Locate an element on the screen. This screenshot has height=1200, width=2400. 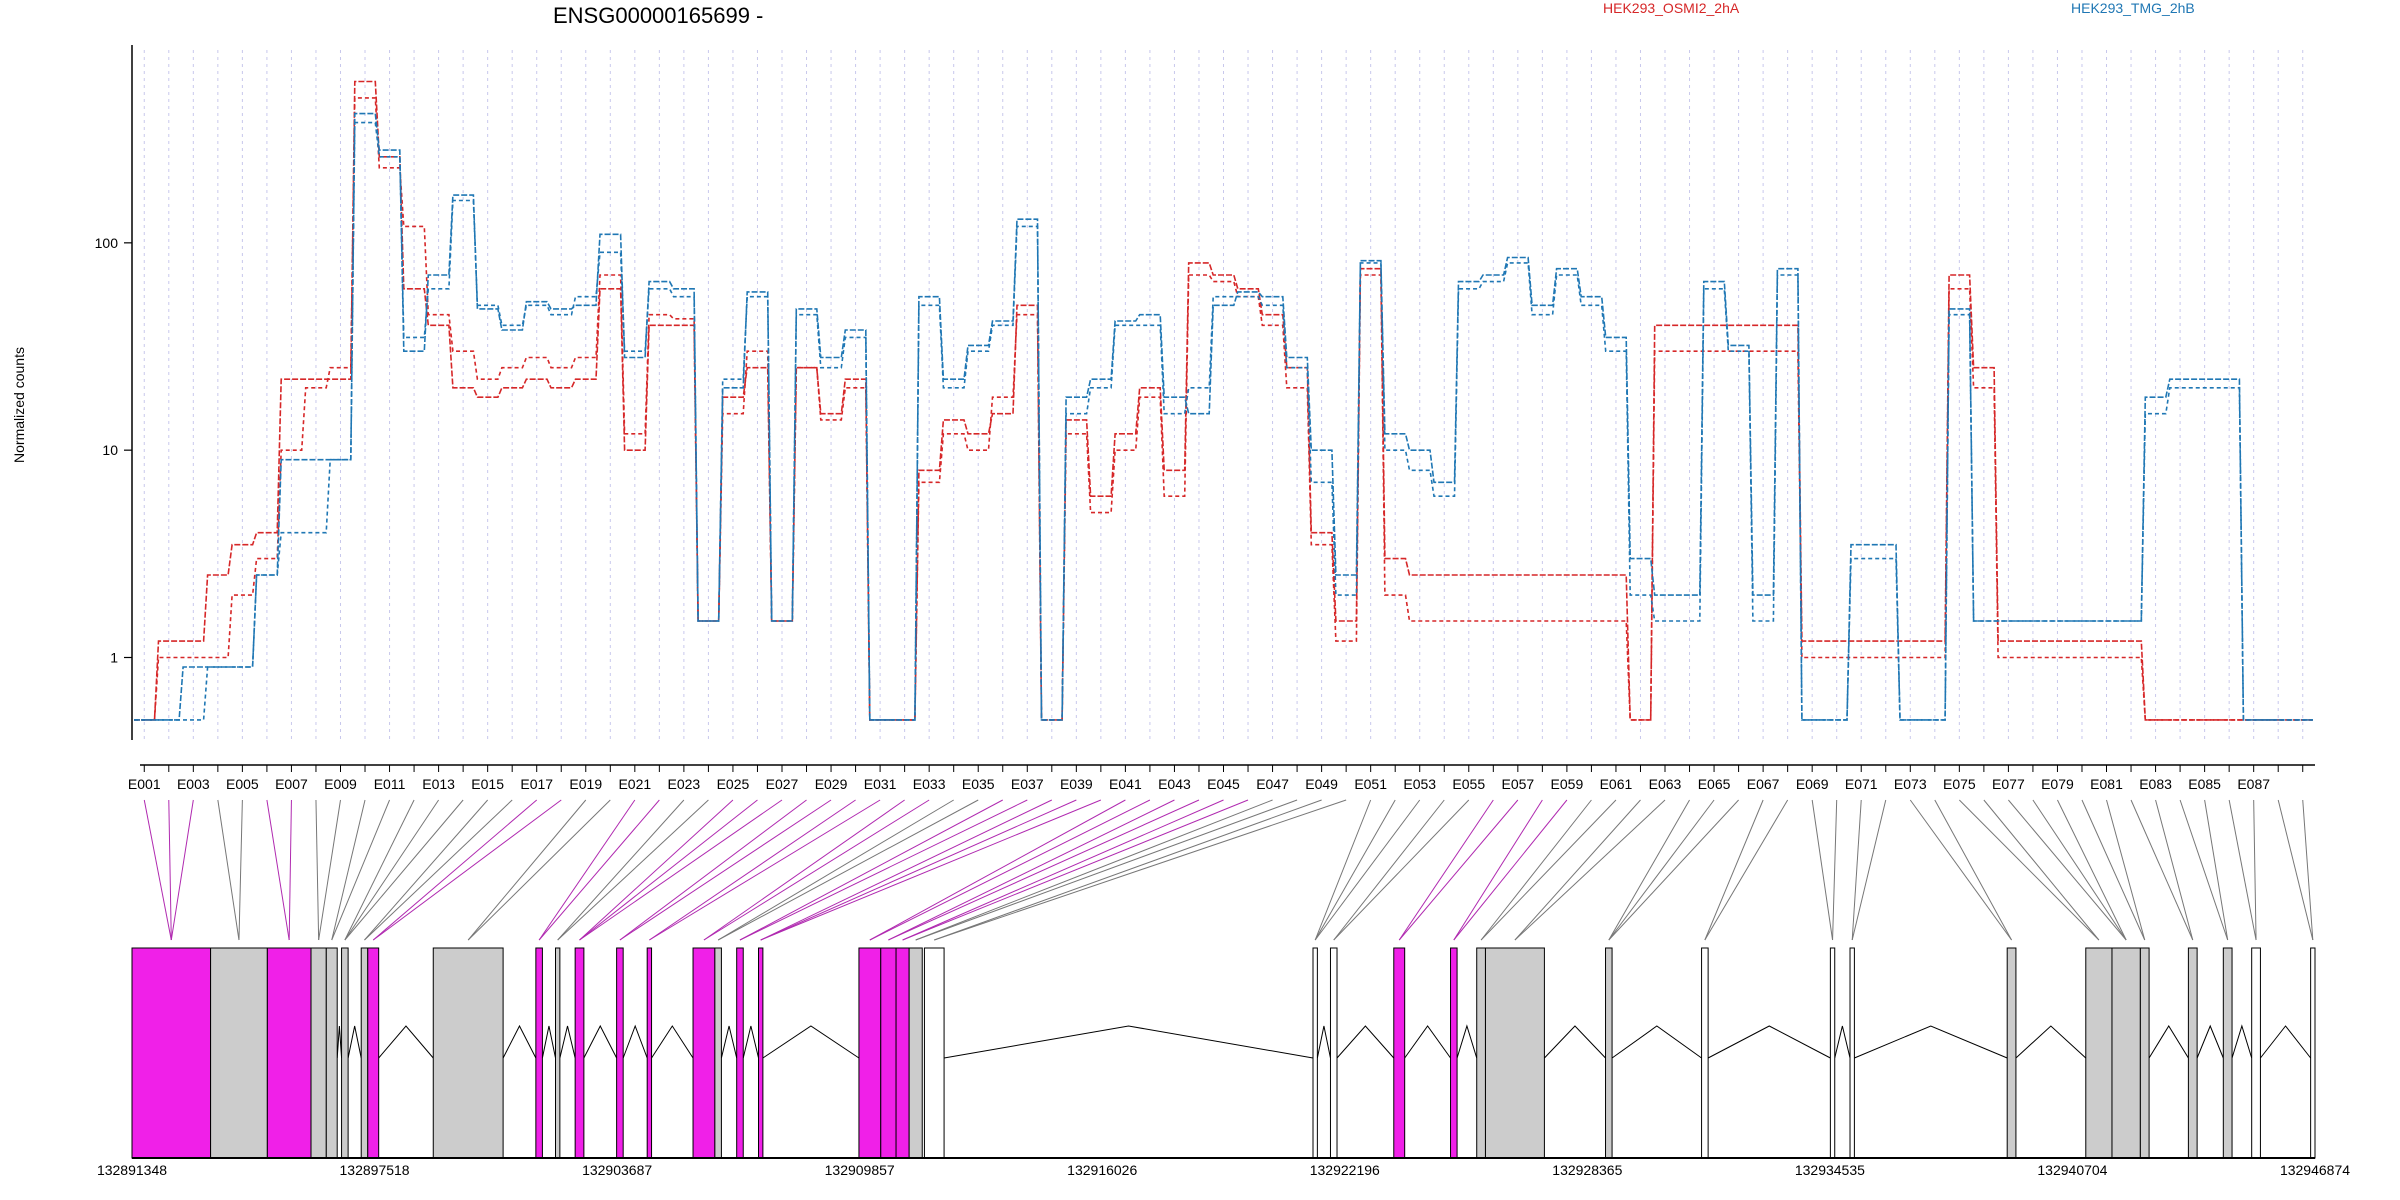
coordinate-label: 132916026 is located at coordinates (1102, 1170).